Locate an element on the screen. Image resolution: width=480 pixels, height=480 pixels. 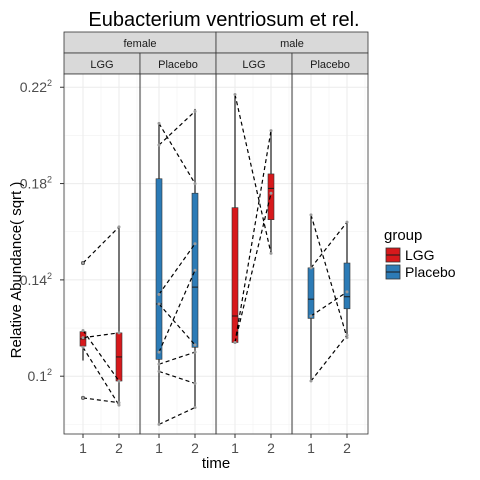
y-axis-tick-label: 0.142 is located at coordinates (36, 279).